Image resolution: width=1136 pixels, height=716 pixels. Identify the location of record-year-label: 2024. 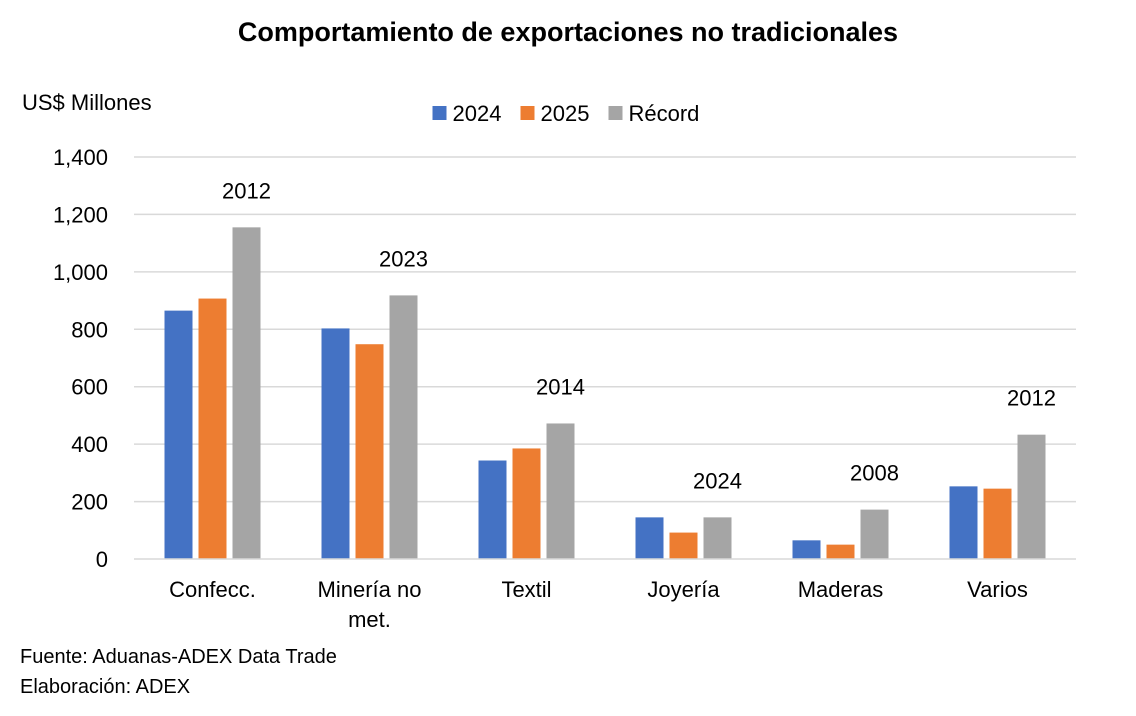
(717, 480).